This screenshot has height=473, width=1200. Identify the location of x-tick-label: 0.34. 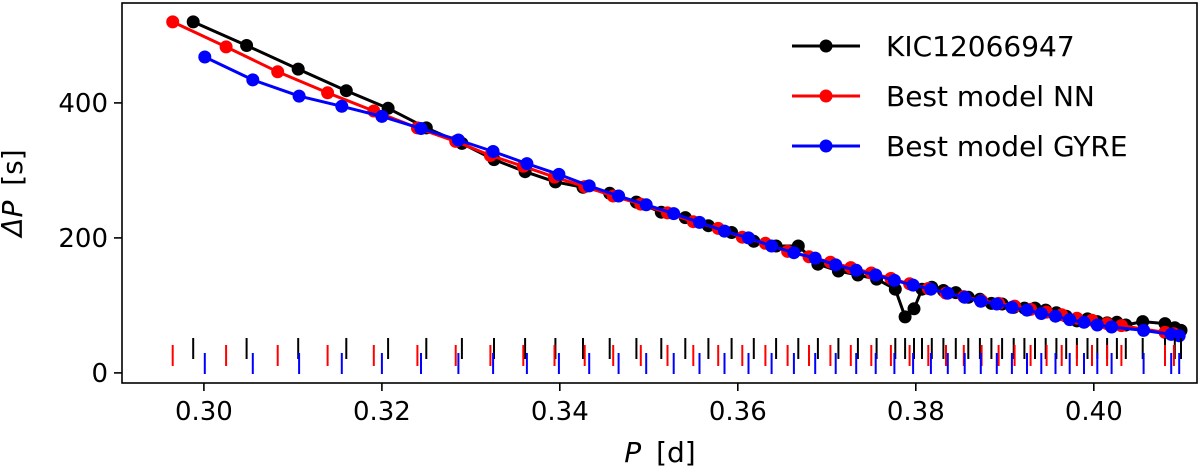
(560, 412).